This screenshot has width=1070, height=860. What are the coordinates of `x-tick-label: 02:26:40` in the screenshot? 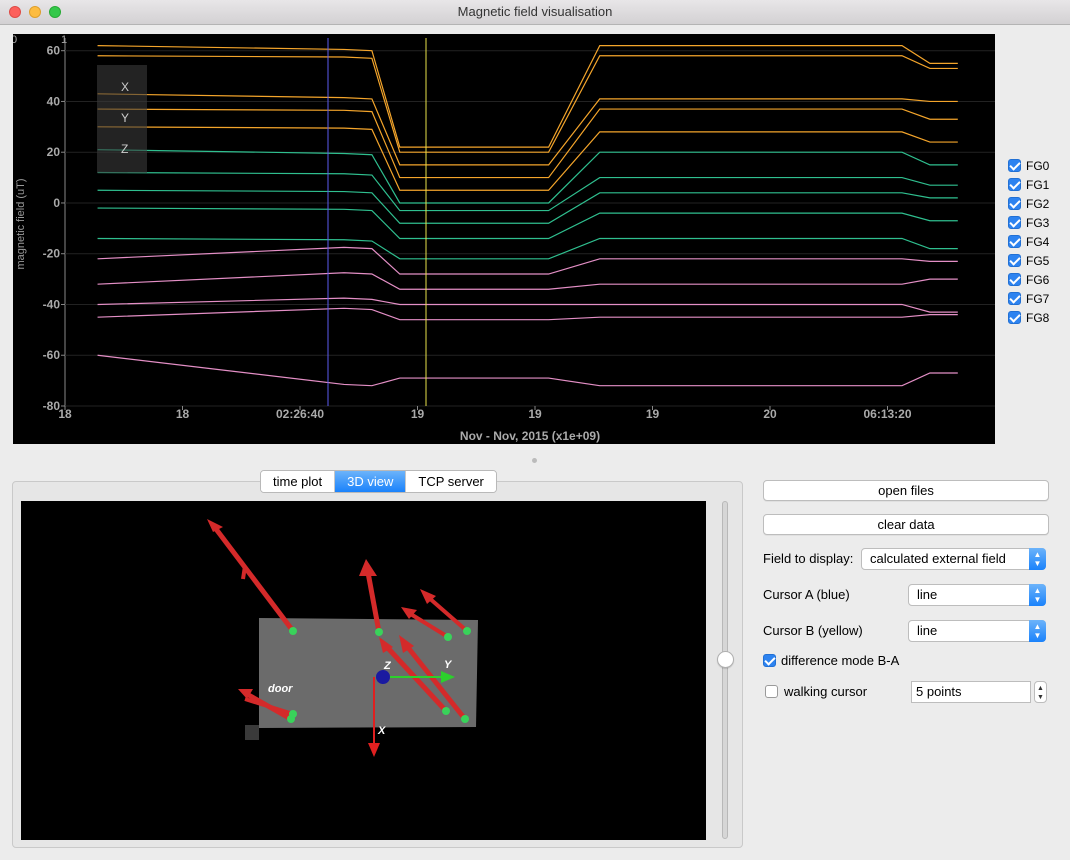 It's located at (300, 414).